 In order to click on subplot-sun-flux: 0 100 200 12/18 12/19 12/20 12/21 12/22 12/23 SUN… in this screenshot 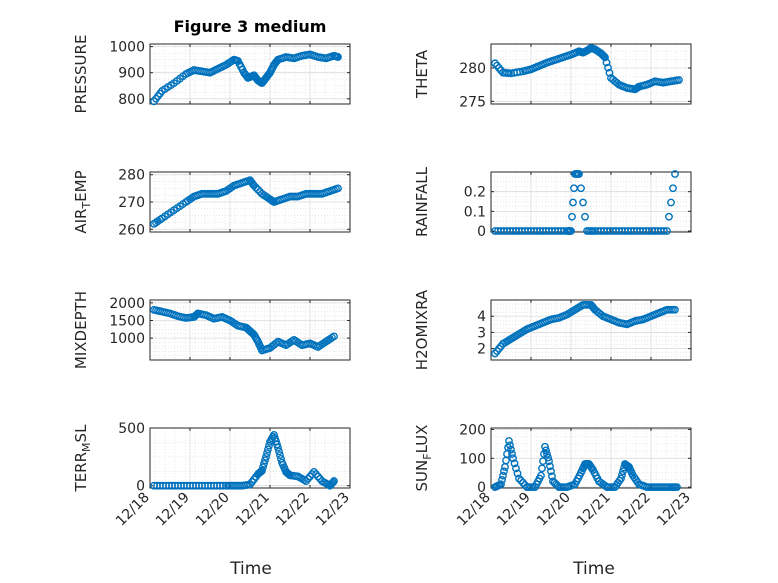, I will do `click(553, 475)`.